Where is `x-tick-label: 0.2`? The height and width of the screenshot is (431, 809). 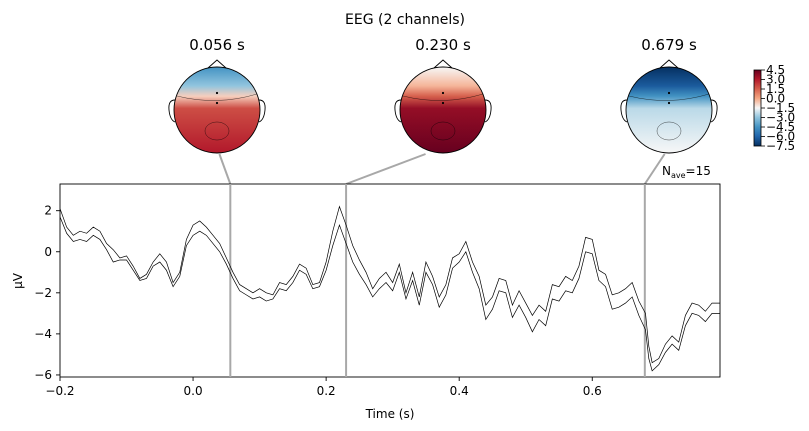 x-tick-label: 0.2 is located at coordinates (326, 391).